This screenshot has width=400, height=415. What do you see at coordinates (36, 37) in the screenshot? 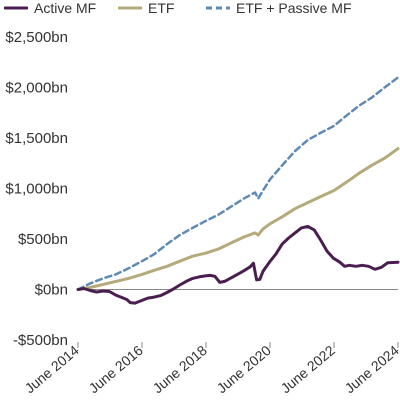
I see `y-tick-label: $2,500bn` at bounding box center [36, 37].